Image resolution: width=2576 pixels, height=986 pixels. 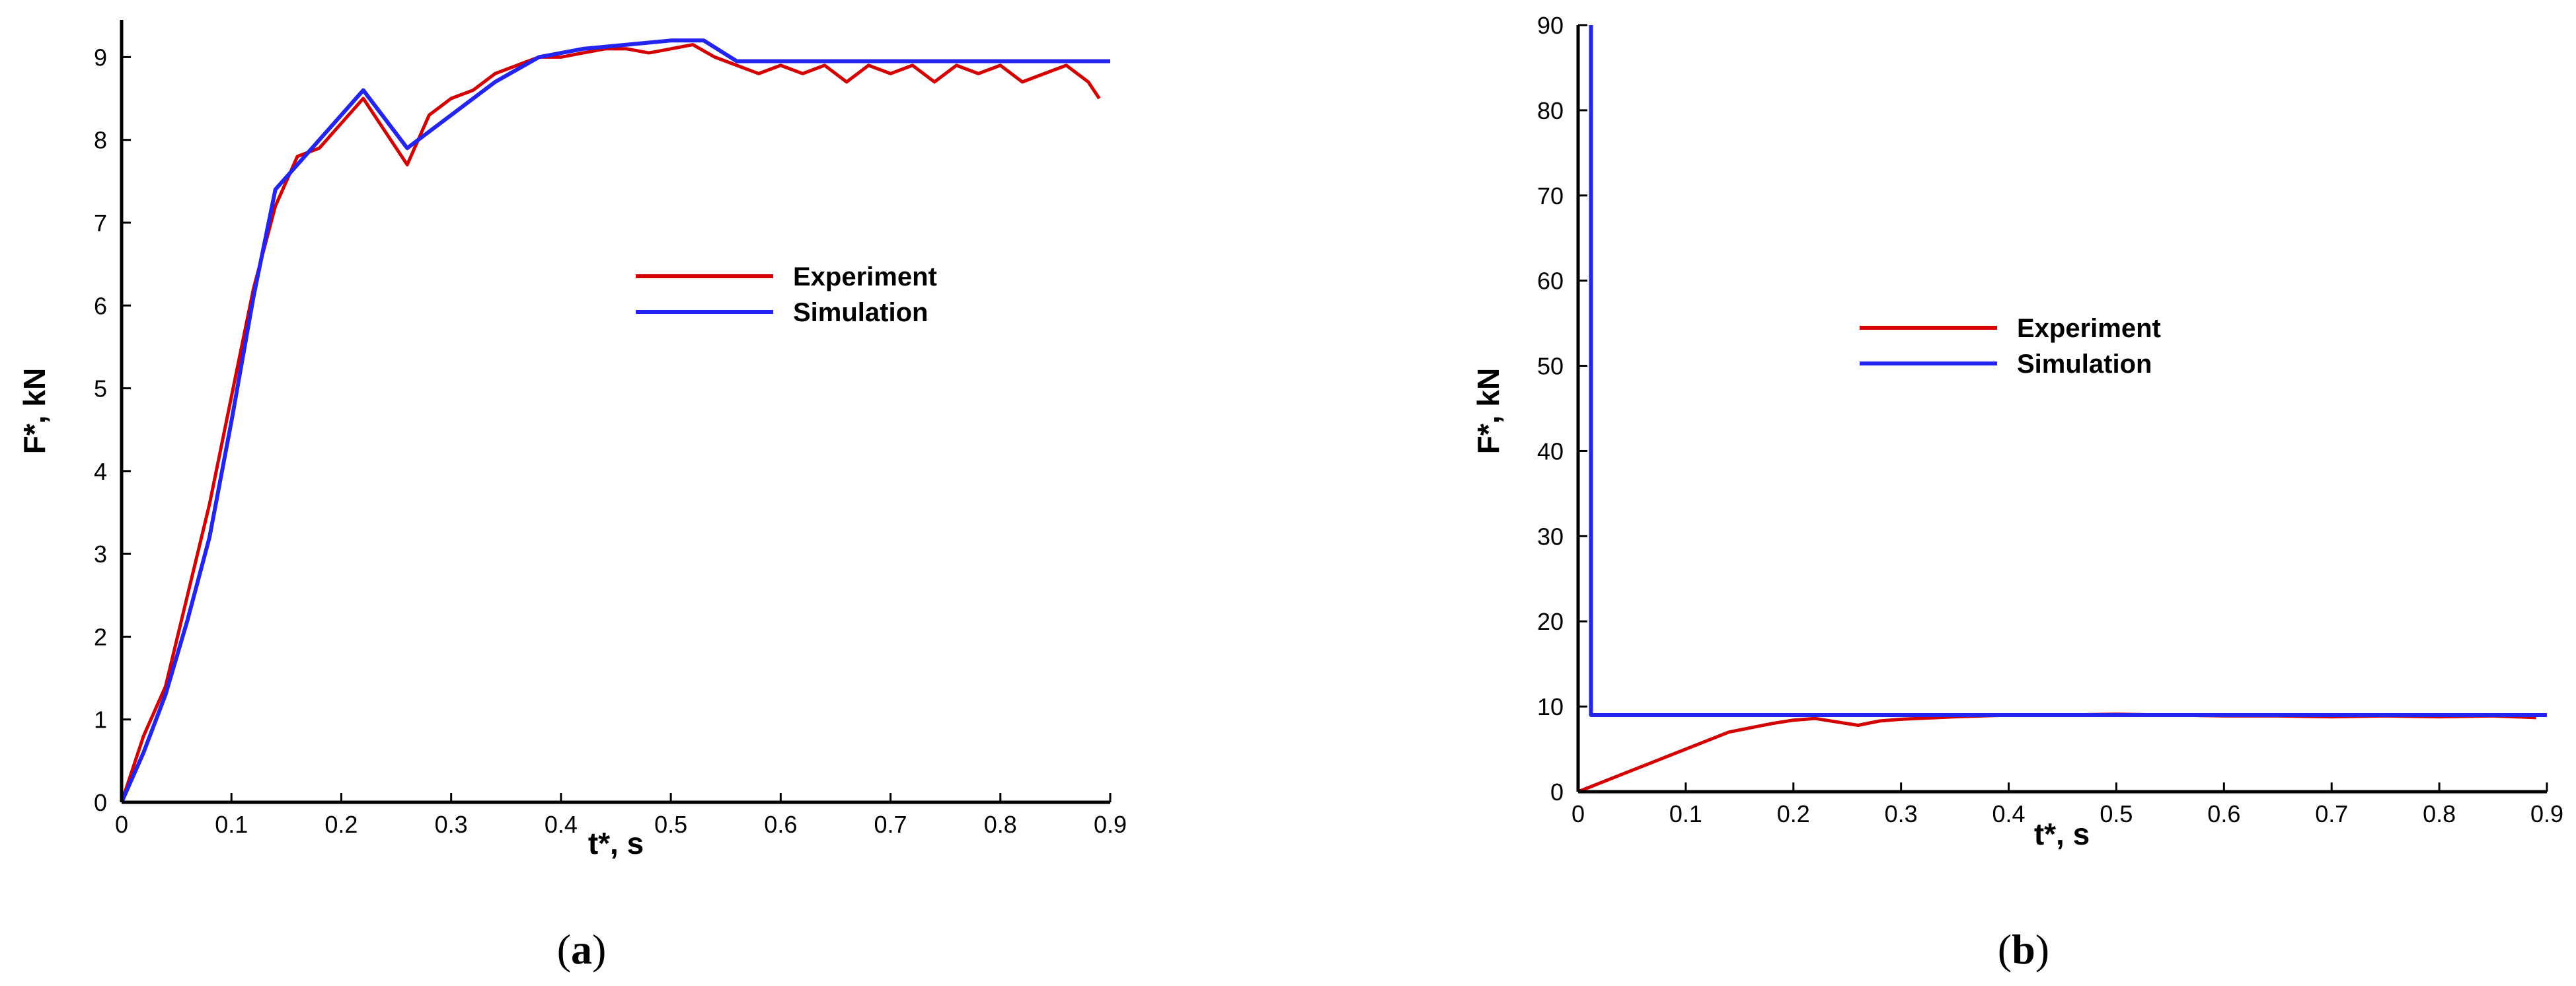 I want to click on x-axis-label-b: t*, s, so click(x=2062, y=834).